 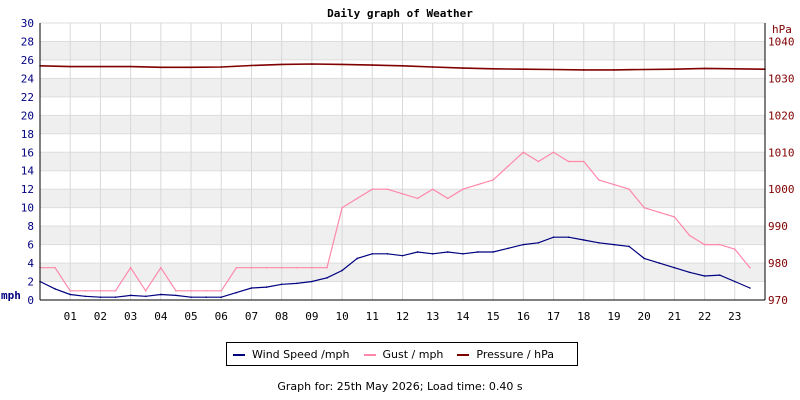 I want to click on x-tick-label: 13, so click(x=432, y=316).